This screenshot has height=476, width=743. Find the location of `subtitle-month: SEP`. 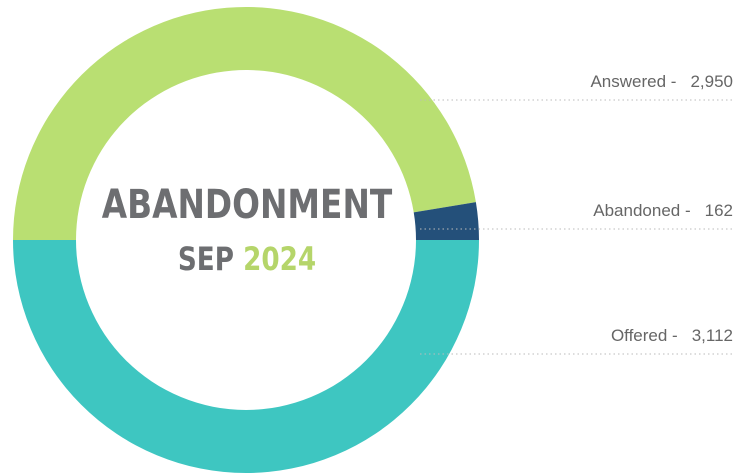

subtitle-month: SEP is located at coordinates (206, 258).